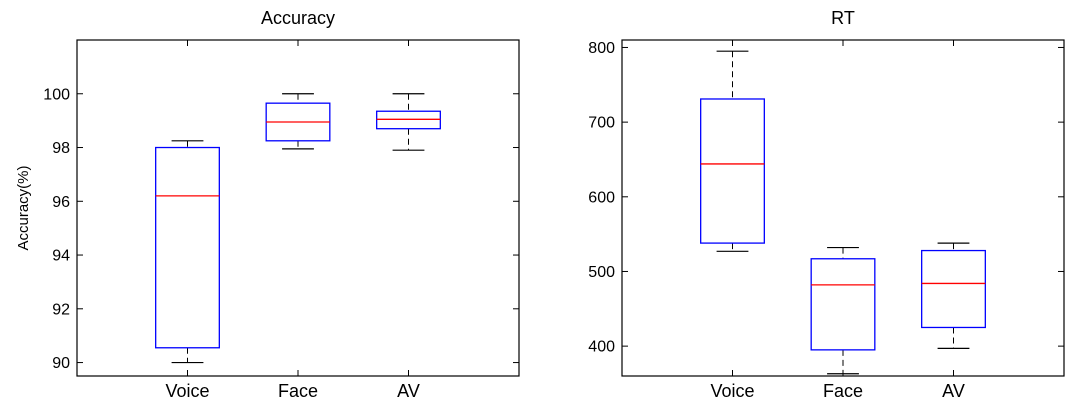  I want to click on y-tick-label: 100, so click(56, 94).